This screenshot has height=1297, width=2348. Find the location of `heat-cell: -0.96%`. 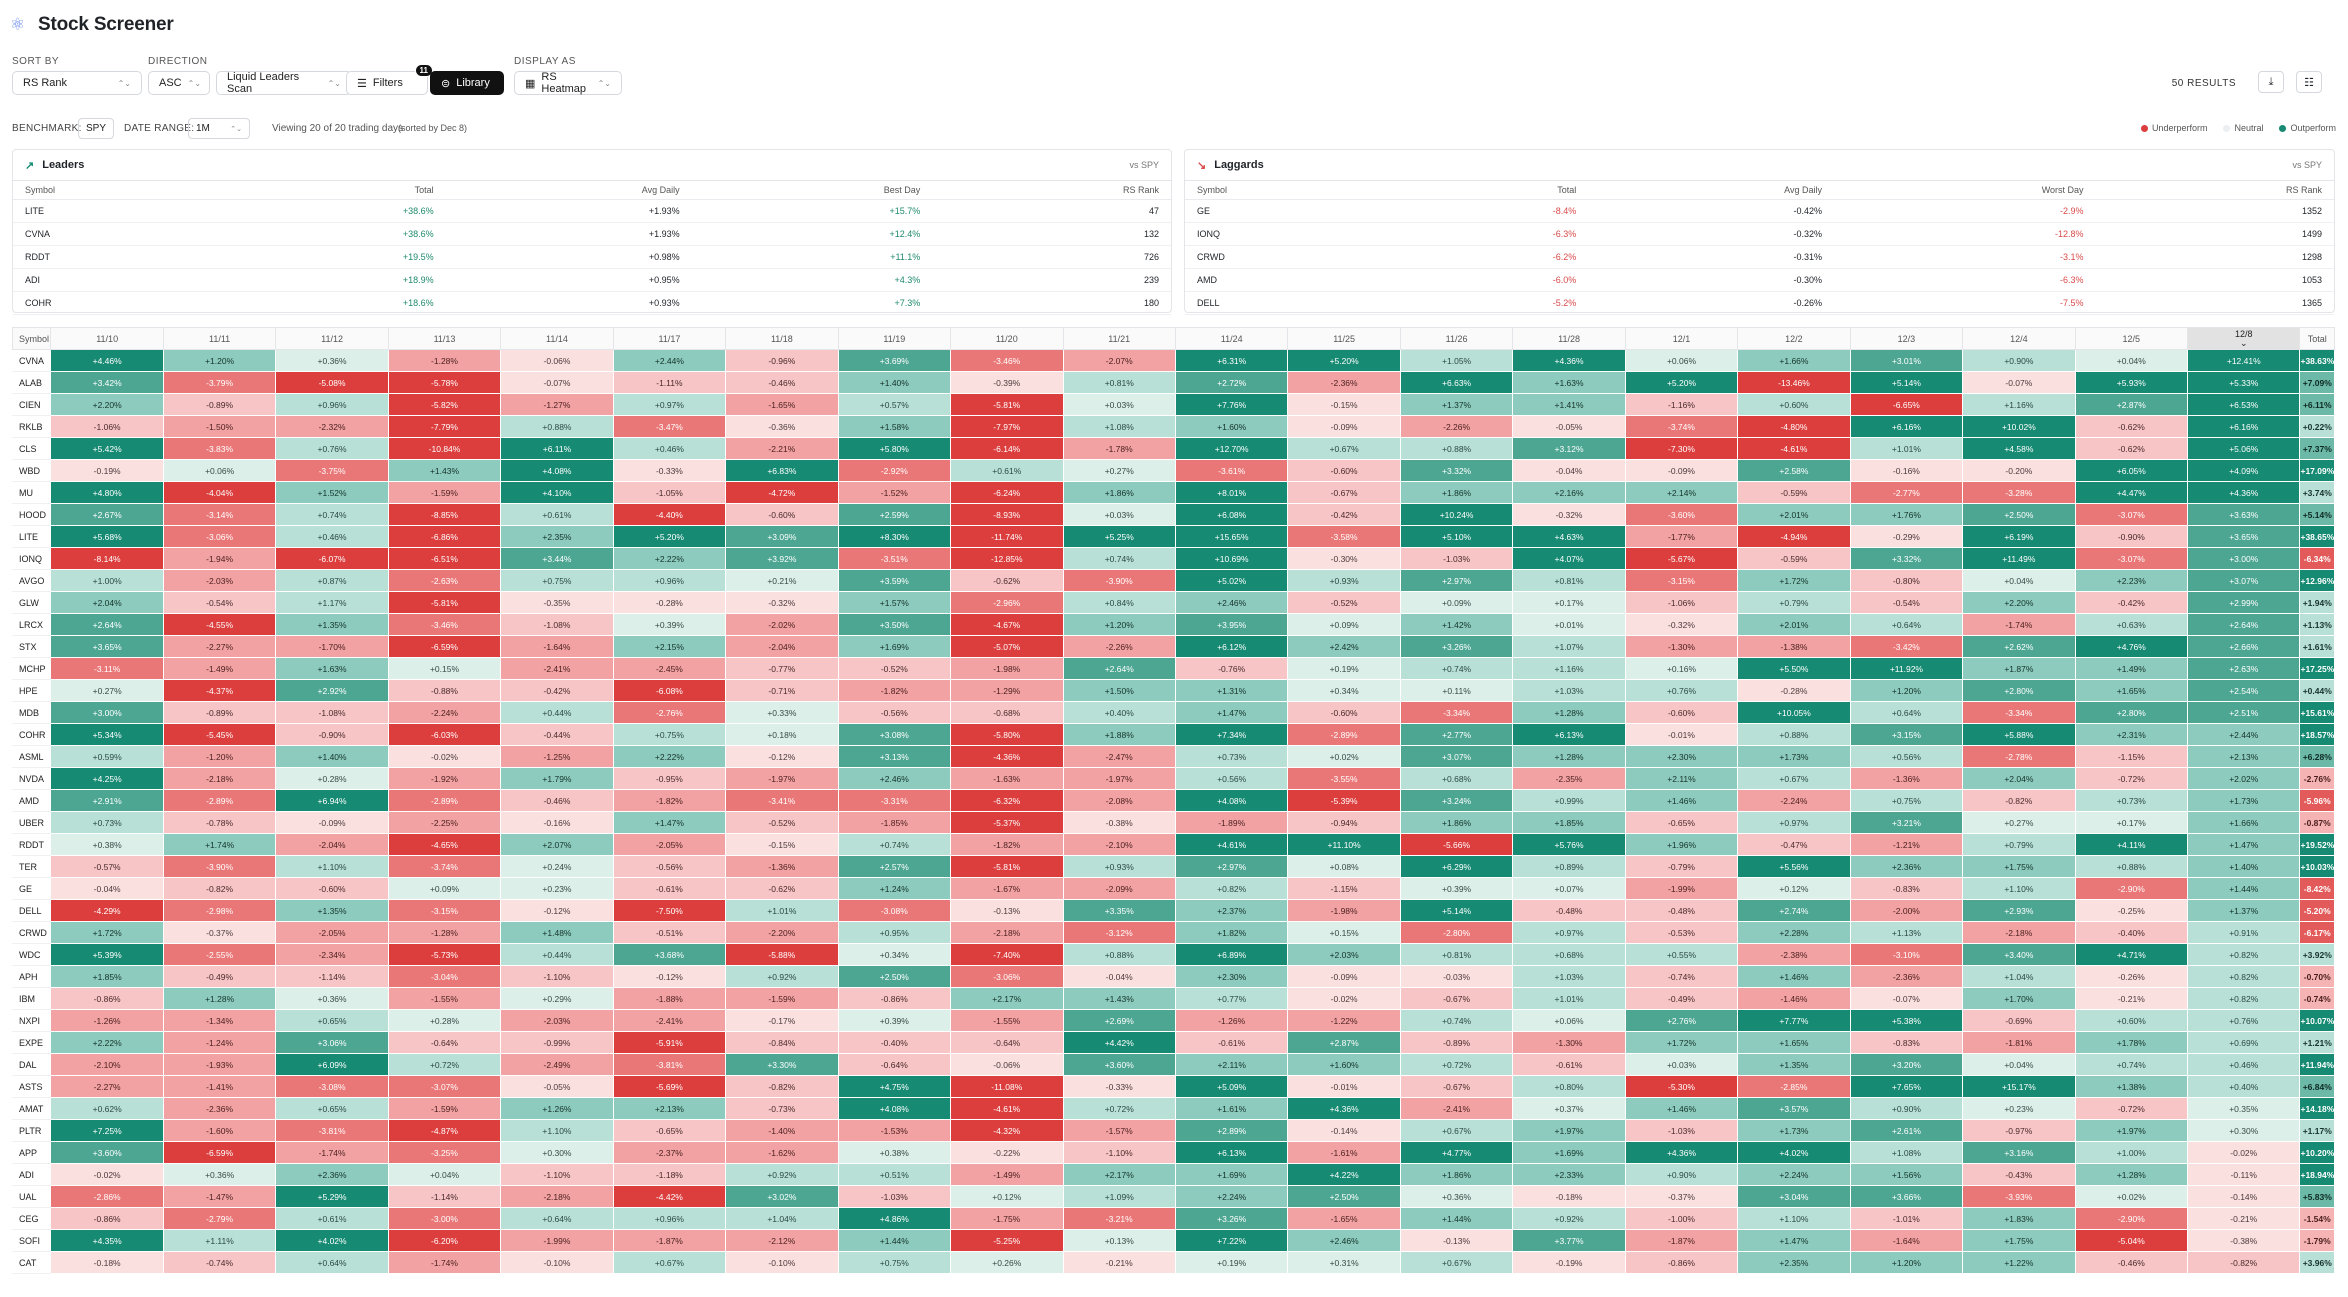

heat-cell: -0.96% is located at coordinates (782, 360).